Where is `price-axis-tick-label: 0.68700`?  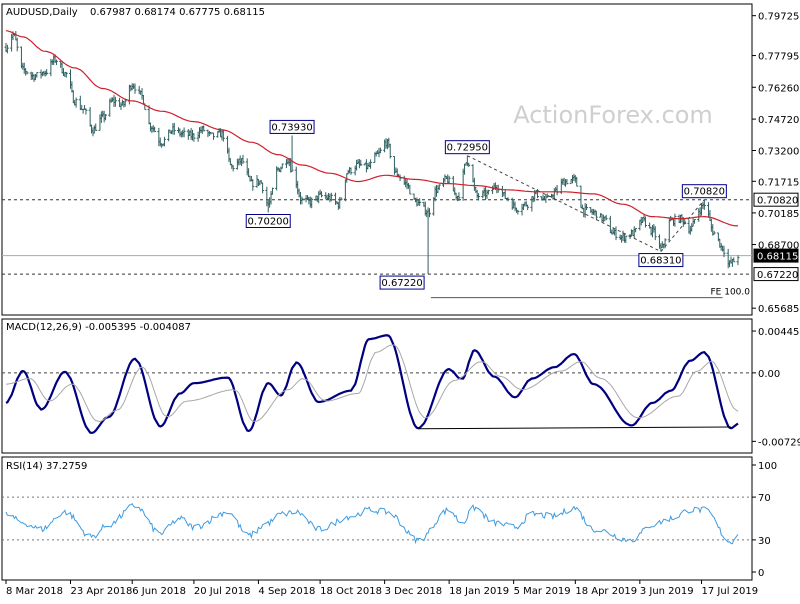
price-axis-tick-label: 0.68700 is located at coordinates (778, 246).